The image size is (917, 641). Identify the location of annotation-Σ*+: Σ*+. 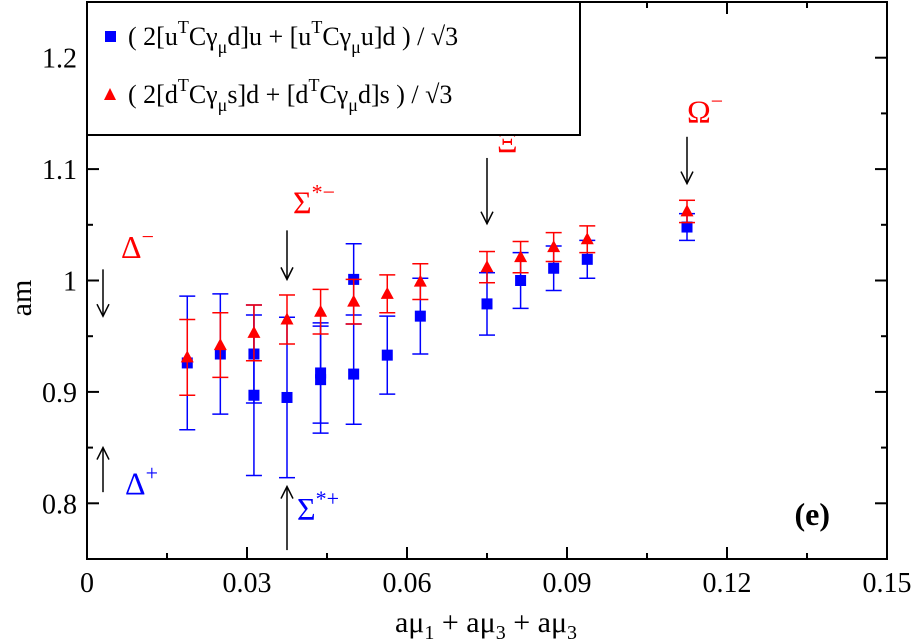
(309, 517).